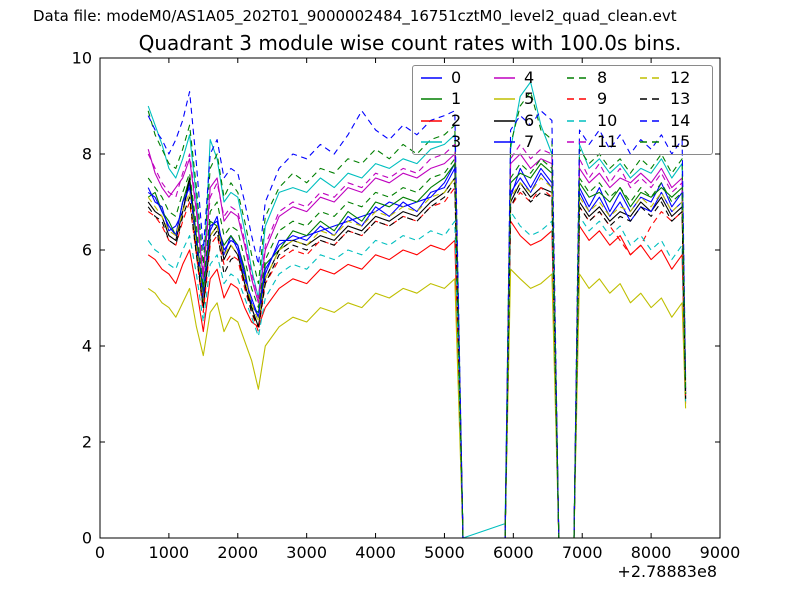  I want to click on legend-label: 3, so click(456, 142).